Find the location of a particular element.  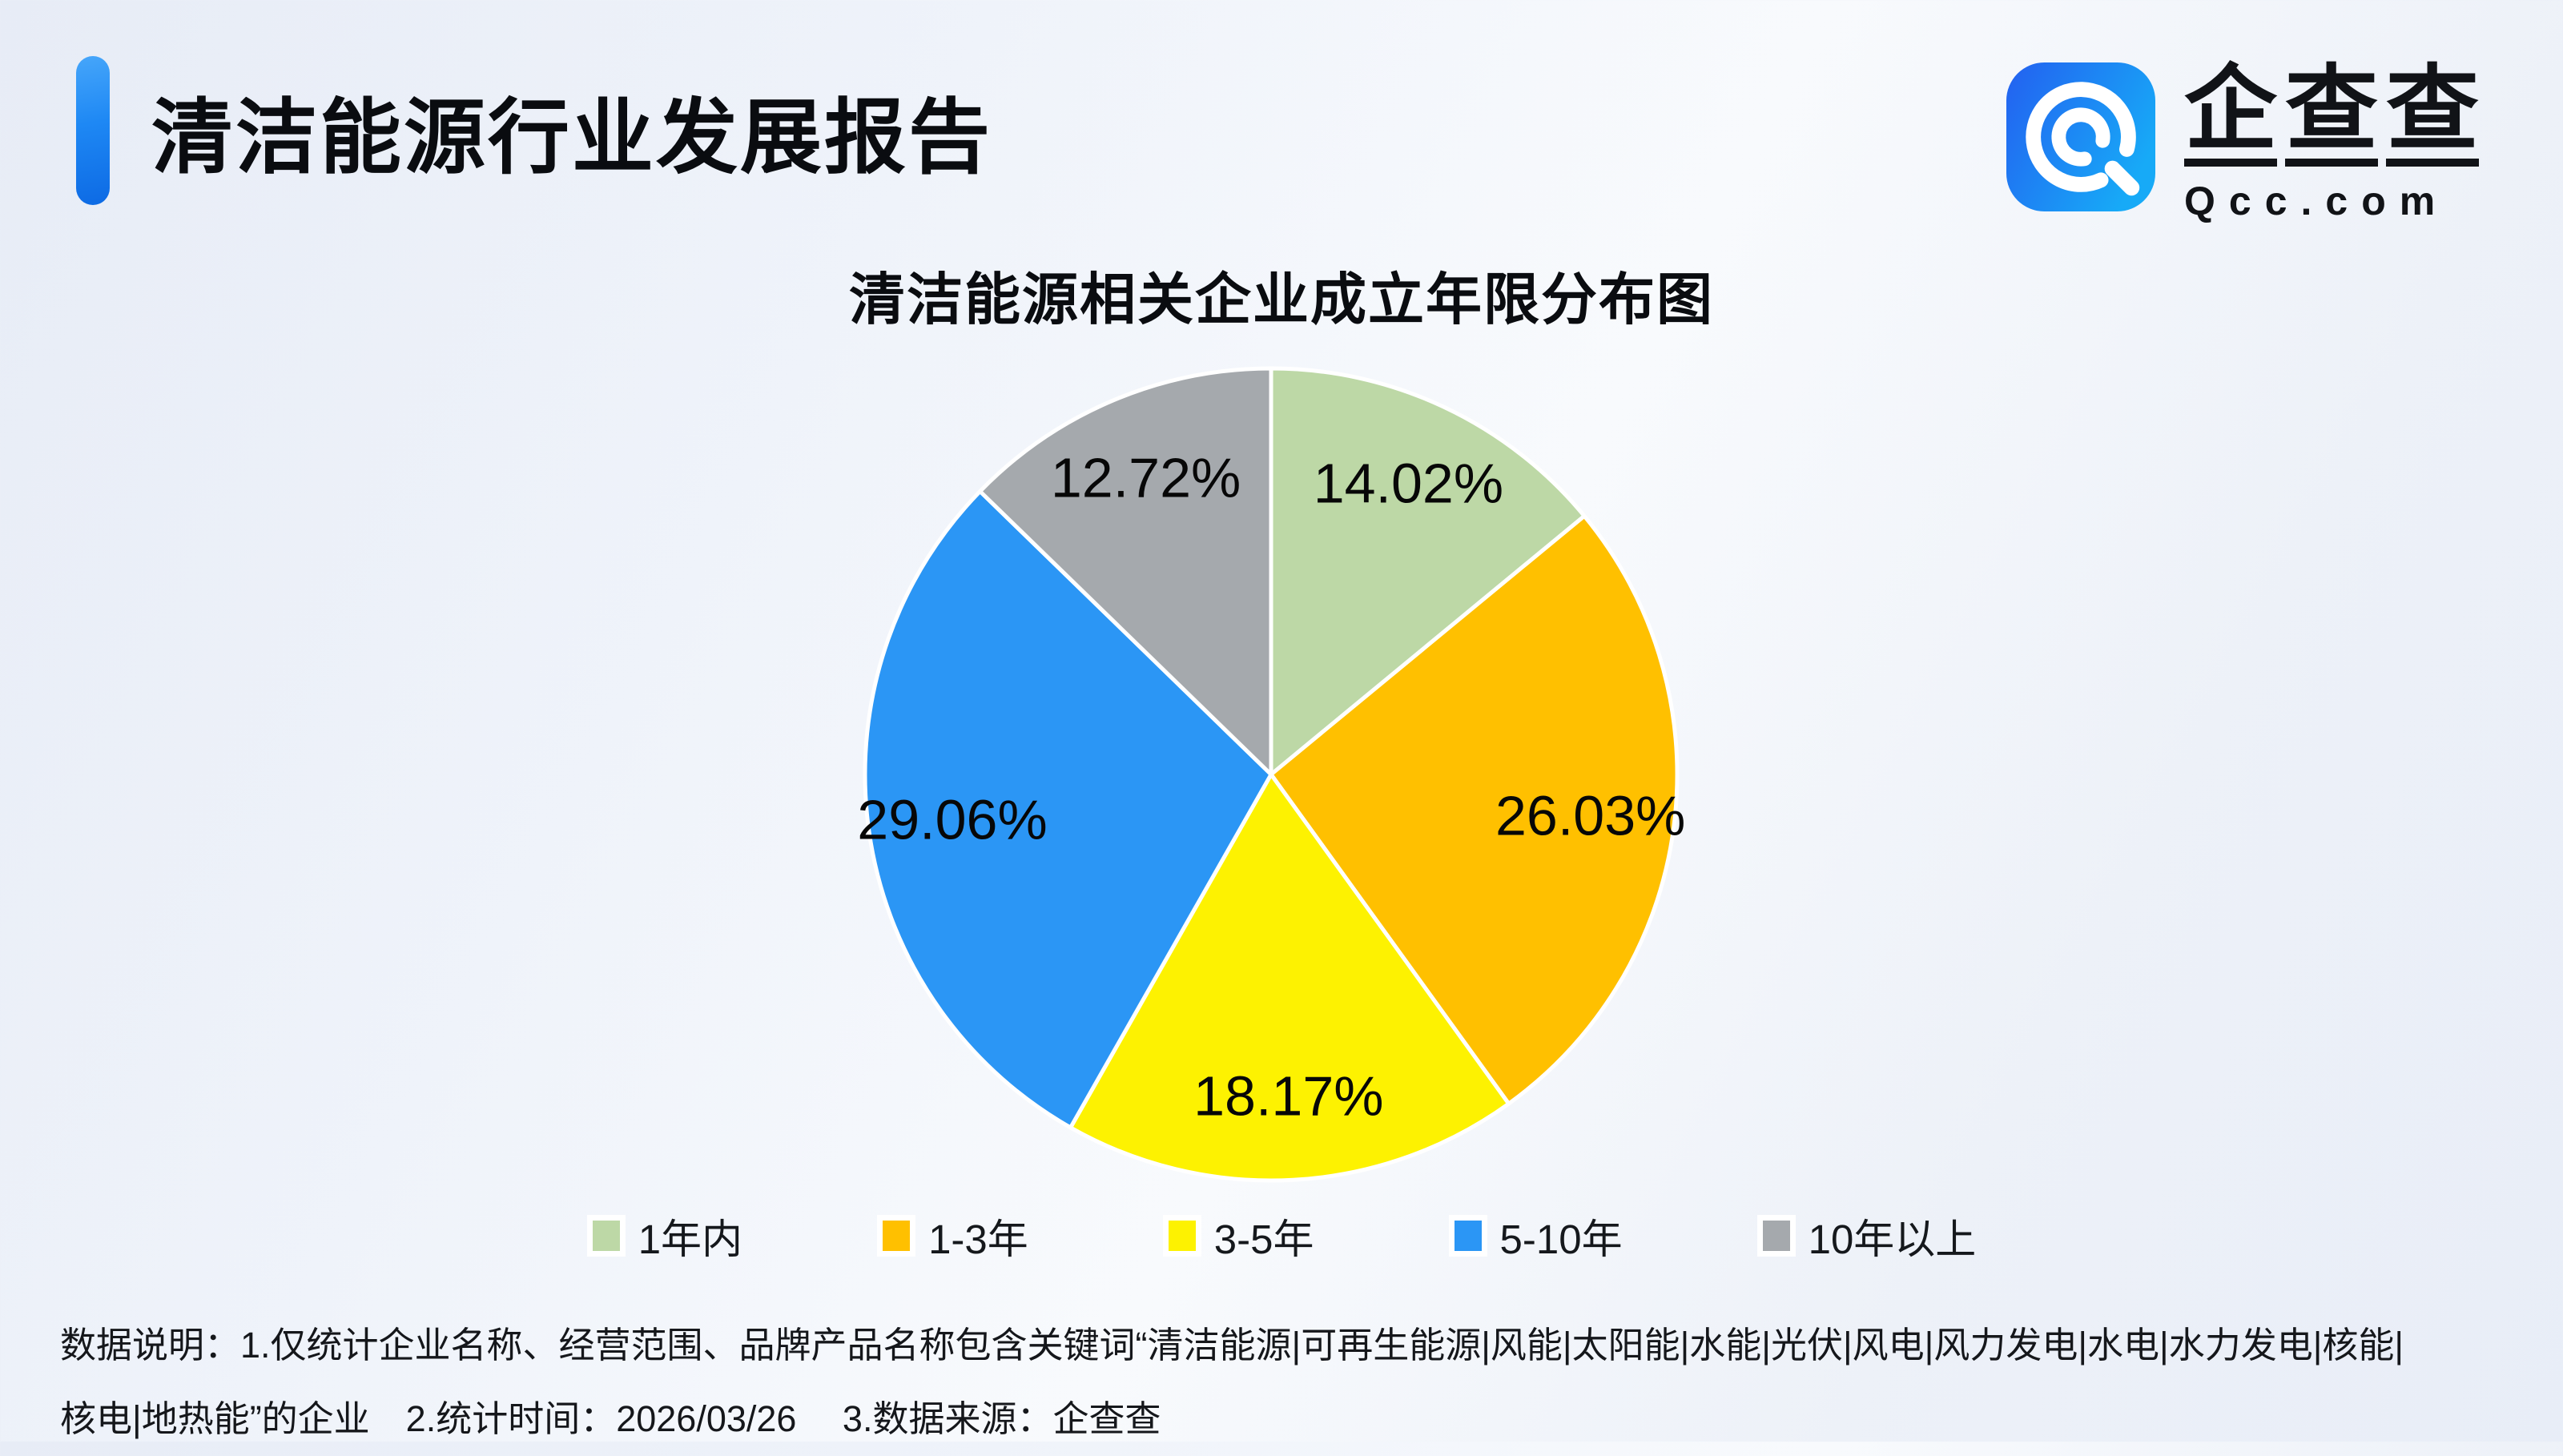

data-notes-line2: 核电|地热能”的企业 2.统计时间：2026/03/26 3.数据来源：企查查 is located at coordinates (610, 1418).